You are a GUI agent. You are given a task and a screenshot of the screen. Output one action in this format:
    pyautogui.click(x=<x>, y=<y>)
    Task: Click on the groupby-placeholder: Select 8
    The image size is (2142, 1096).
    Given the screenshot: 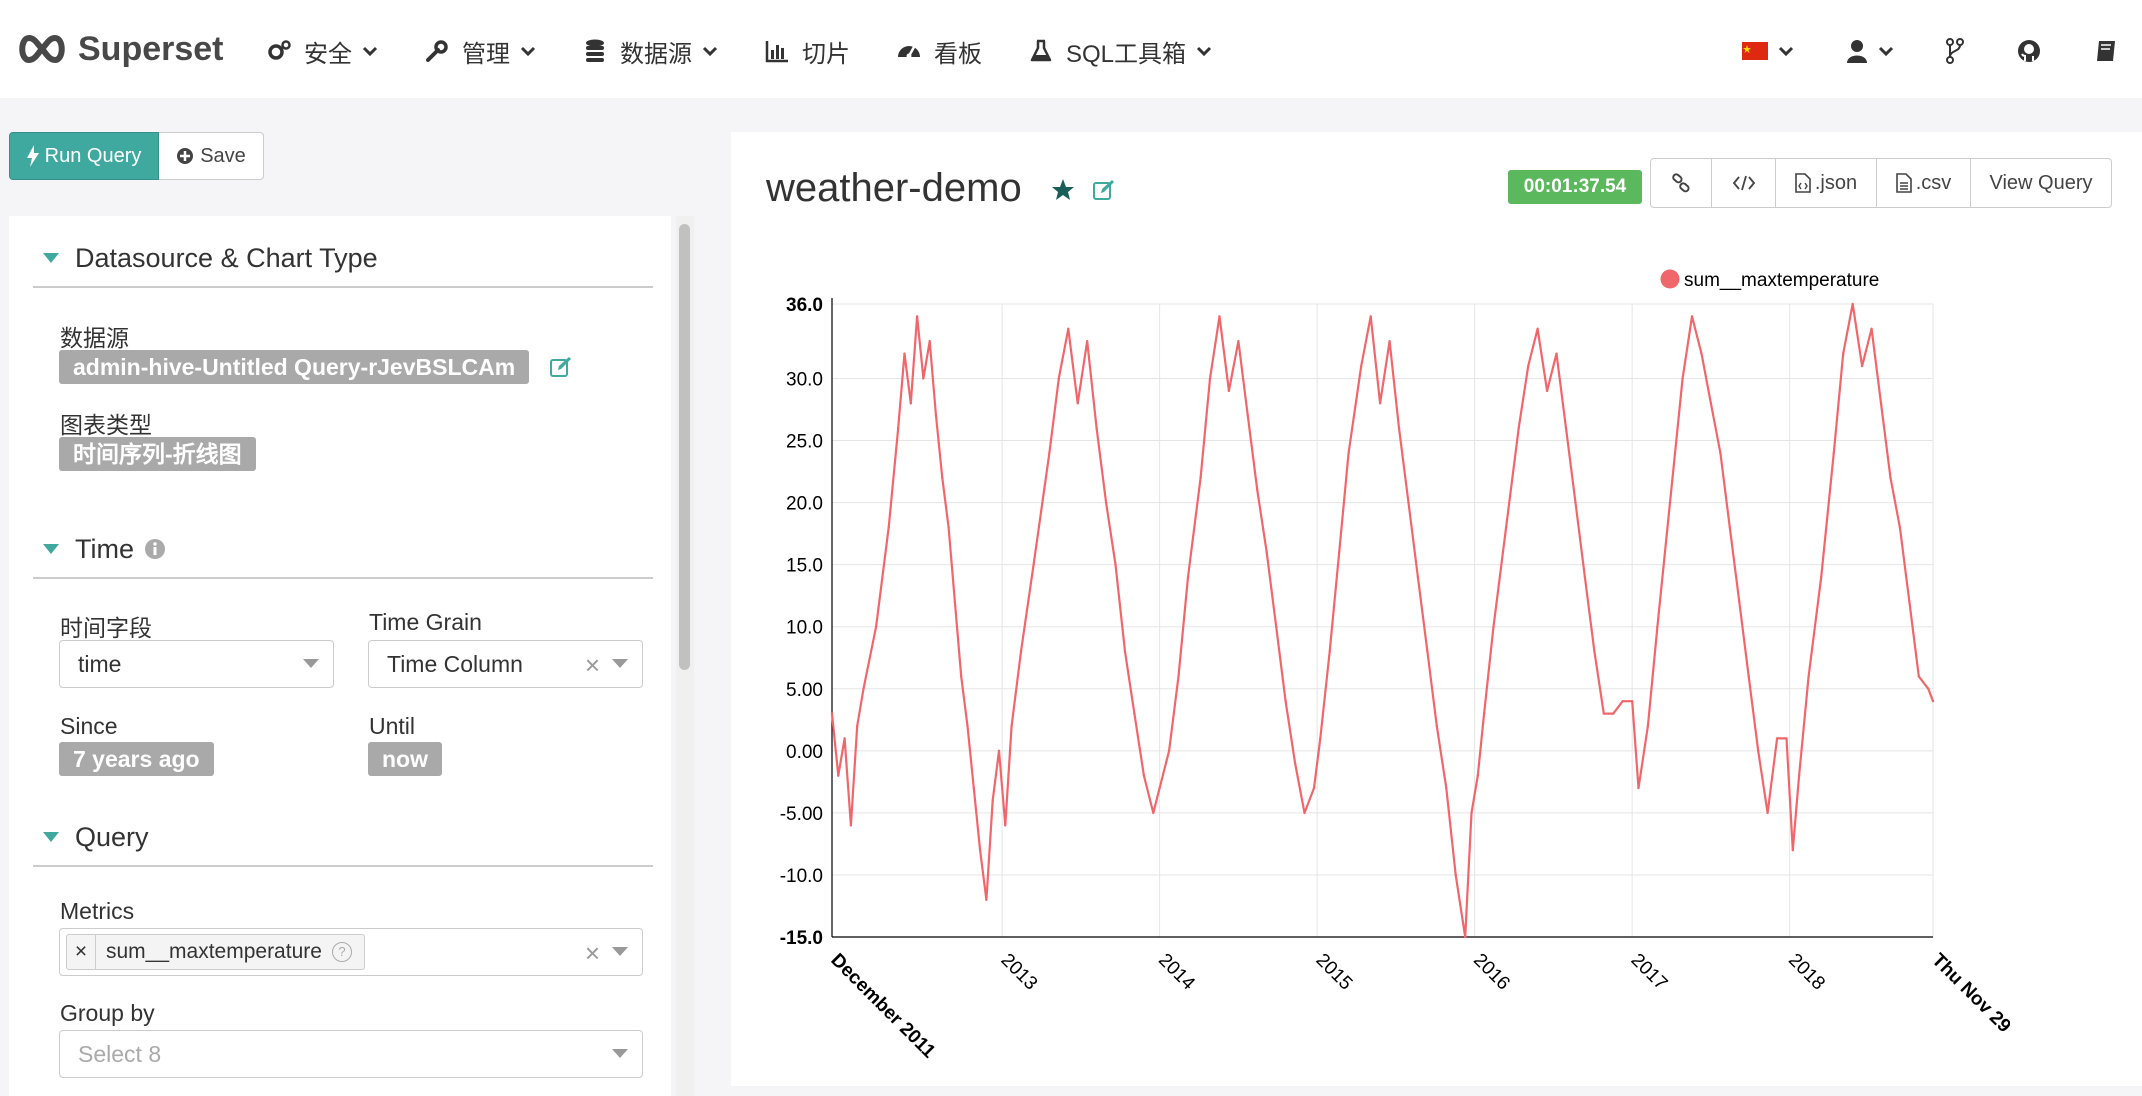 What is the action you would take?
    pyautogui.click(x=120, y=1053)
    